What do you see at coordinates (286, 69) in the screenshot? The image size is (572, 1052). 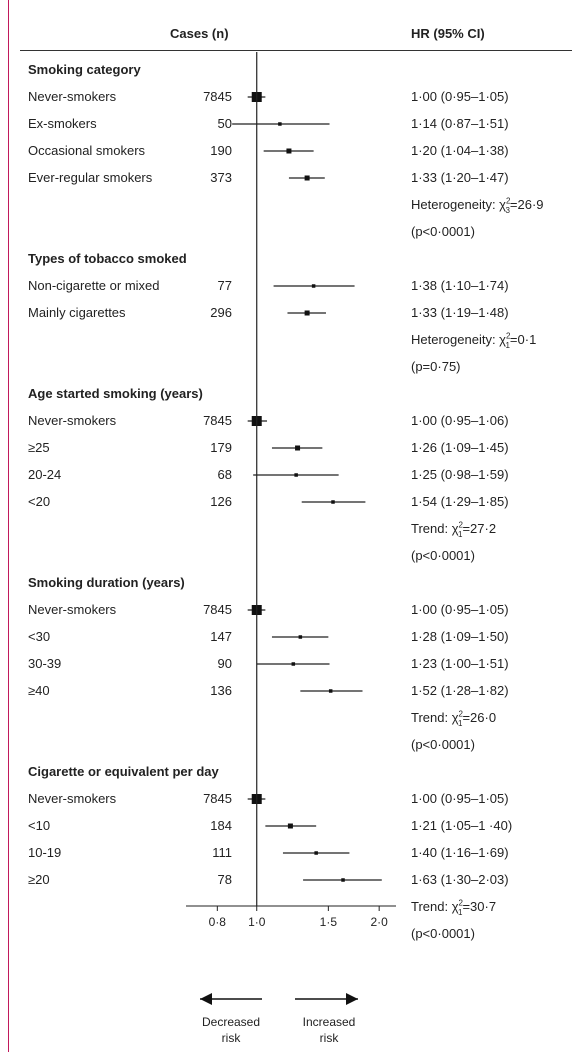 I see `section-row: Smoking category` at bounding box center [286, 69].